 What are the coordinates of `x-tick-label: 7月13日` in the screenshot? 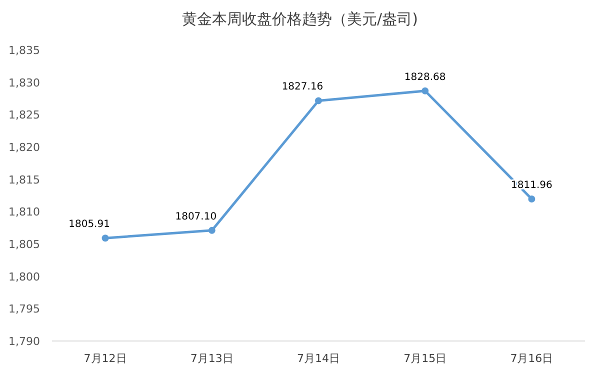 It's located at (212, 358).